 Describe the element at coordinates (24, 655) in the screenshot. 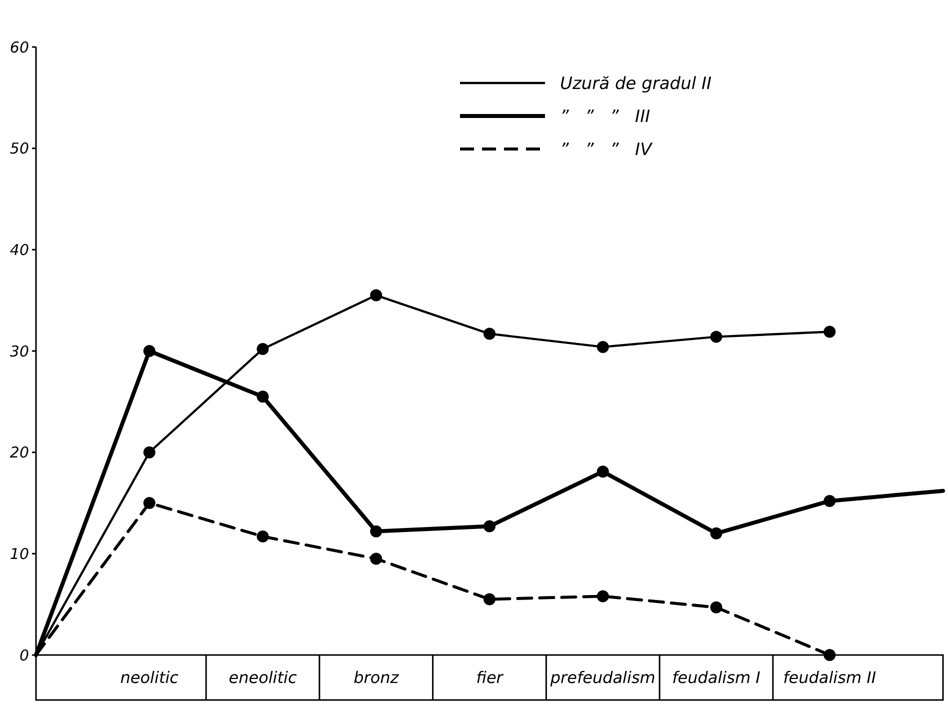

I see `y-tick-label: 0` at that location.